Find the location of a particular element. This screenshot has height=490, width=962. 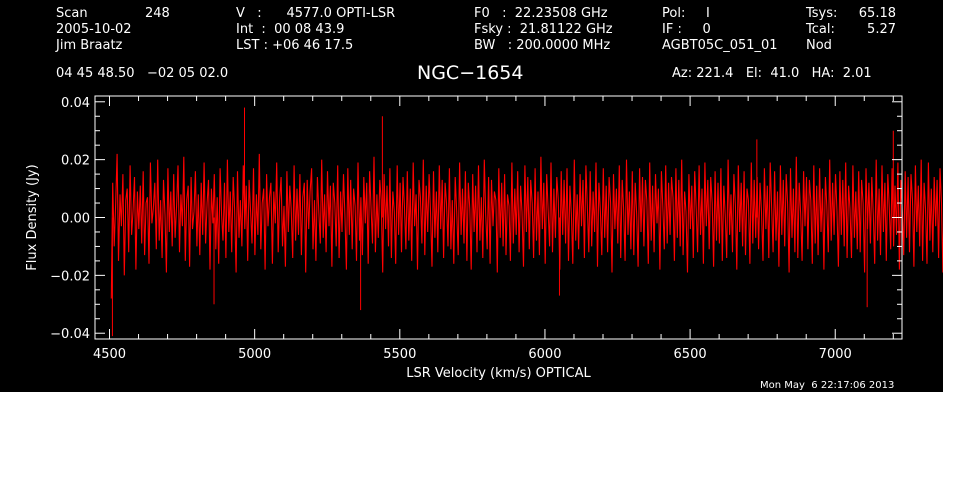

tsys-value: 65.18 is located at coordinates (877, 13).